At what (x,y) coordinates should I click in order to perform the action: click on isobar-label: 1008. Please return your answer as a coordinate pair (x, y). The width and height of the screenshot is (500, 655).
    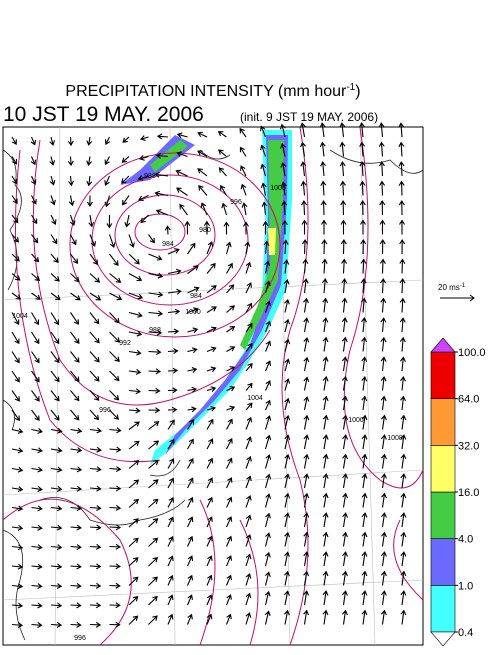
    Looking at the image, I should click on (395, 438).